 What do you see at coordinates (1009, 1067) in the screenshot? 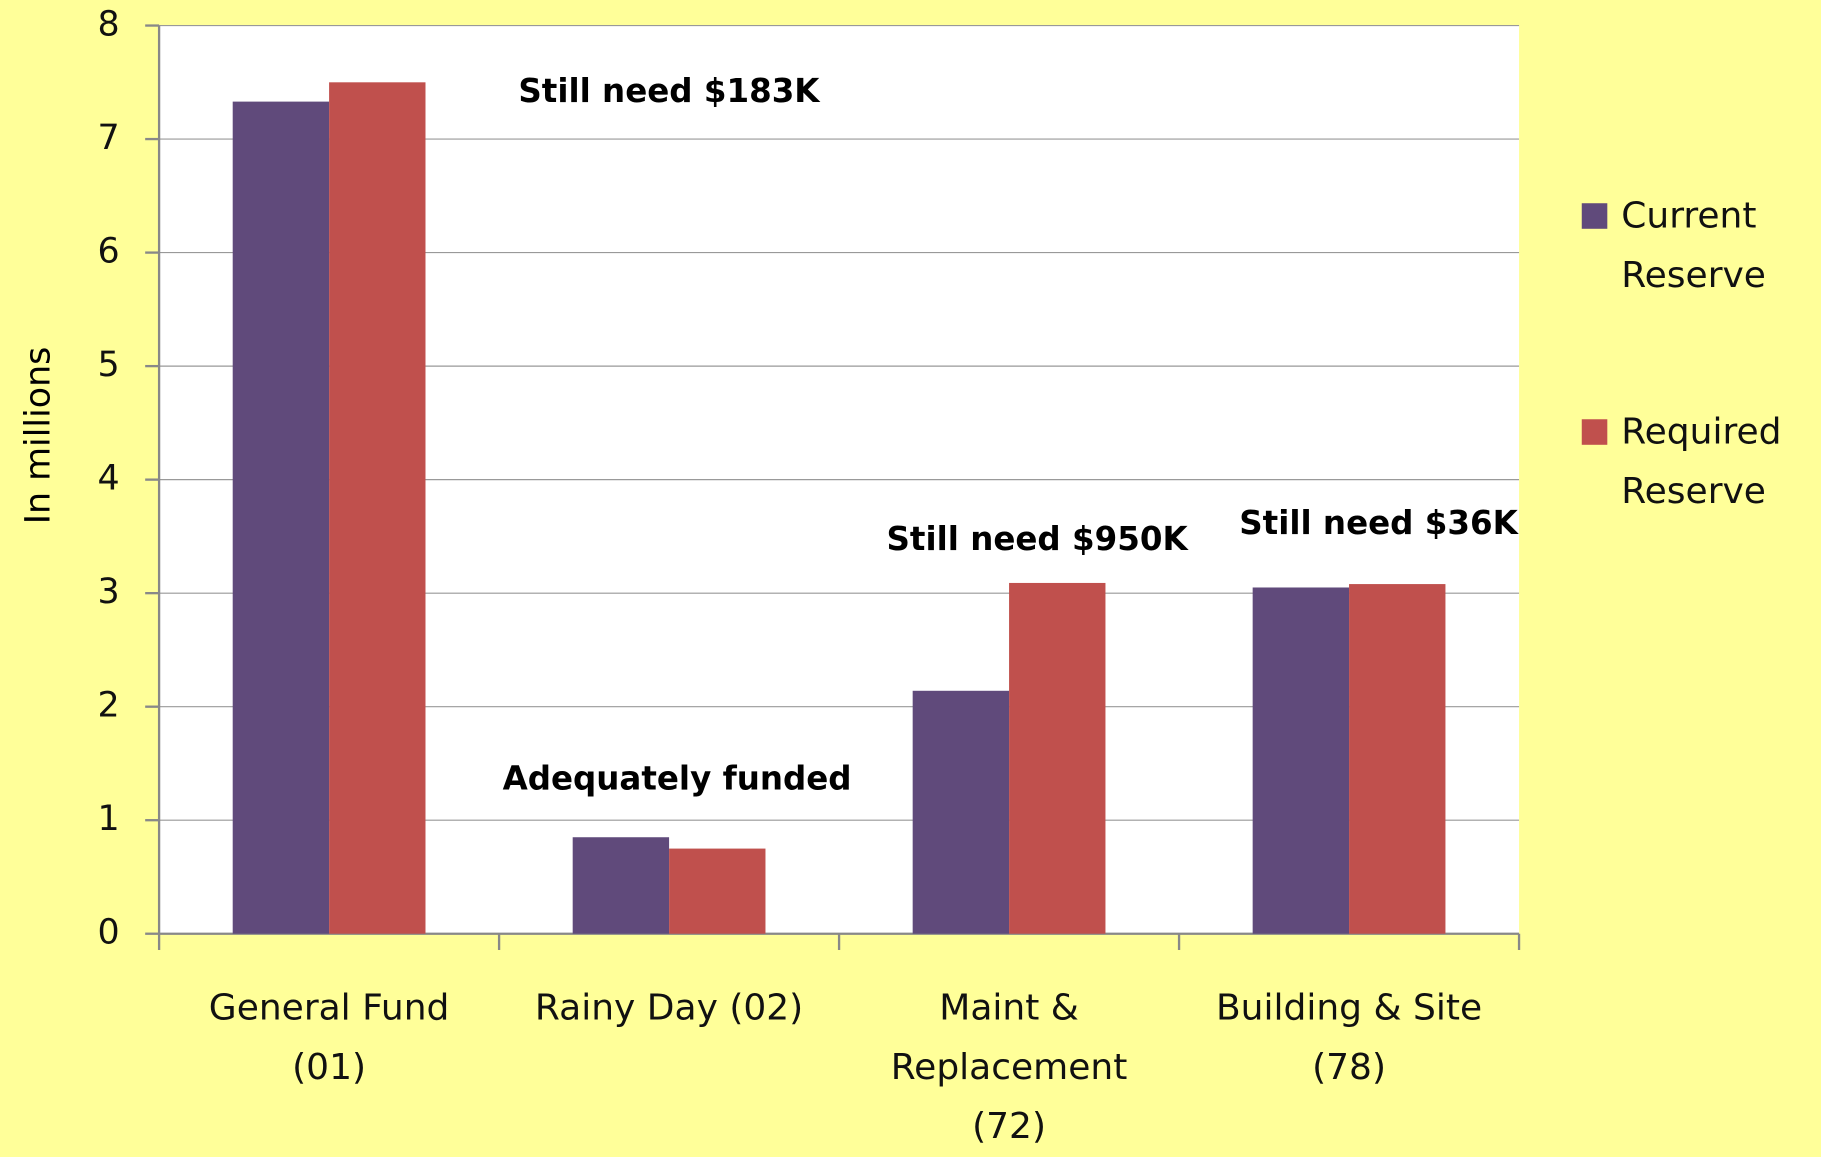
I see `x-tick-label: Maint & Replacement (72)` at bounding box center [1009, 1067].